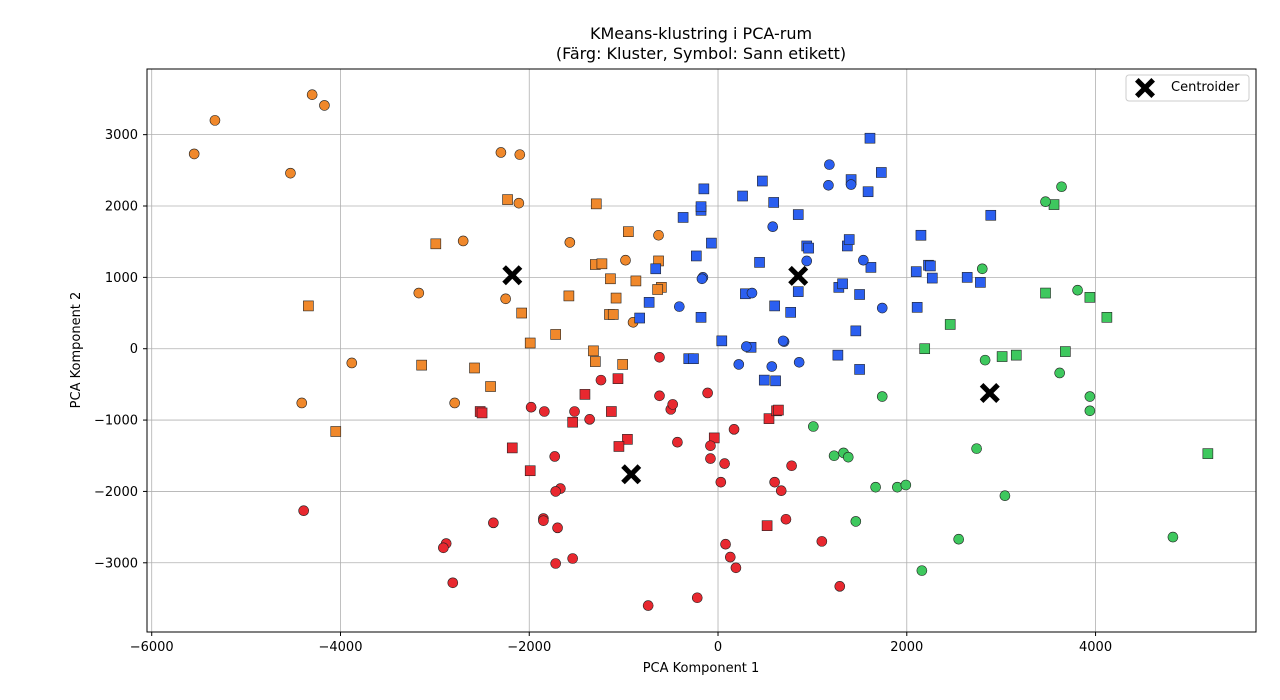 The image size is (1280, 700). What do you see at coordinates (751, 375) in the screenshot?
I see `centroids` at bounding box center [751, 375].